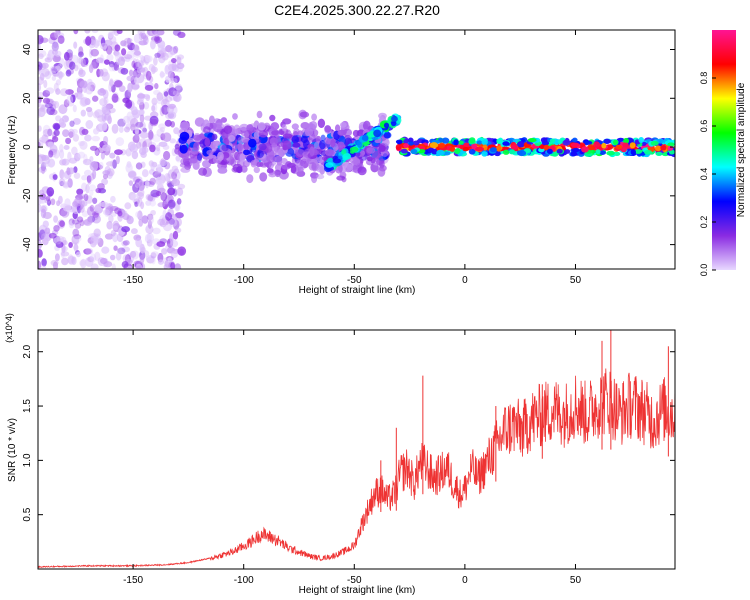 Image resolution: width=750 pixels, height=600 pixels. I want to click on colorbar-tick-label: 0.6, so click(704, 126).